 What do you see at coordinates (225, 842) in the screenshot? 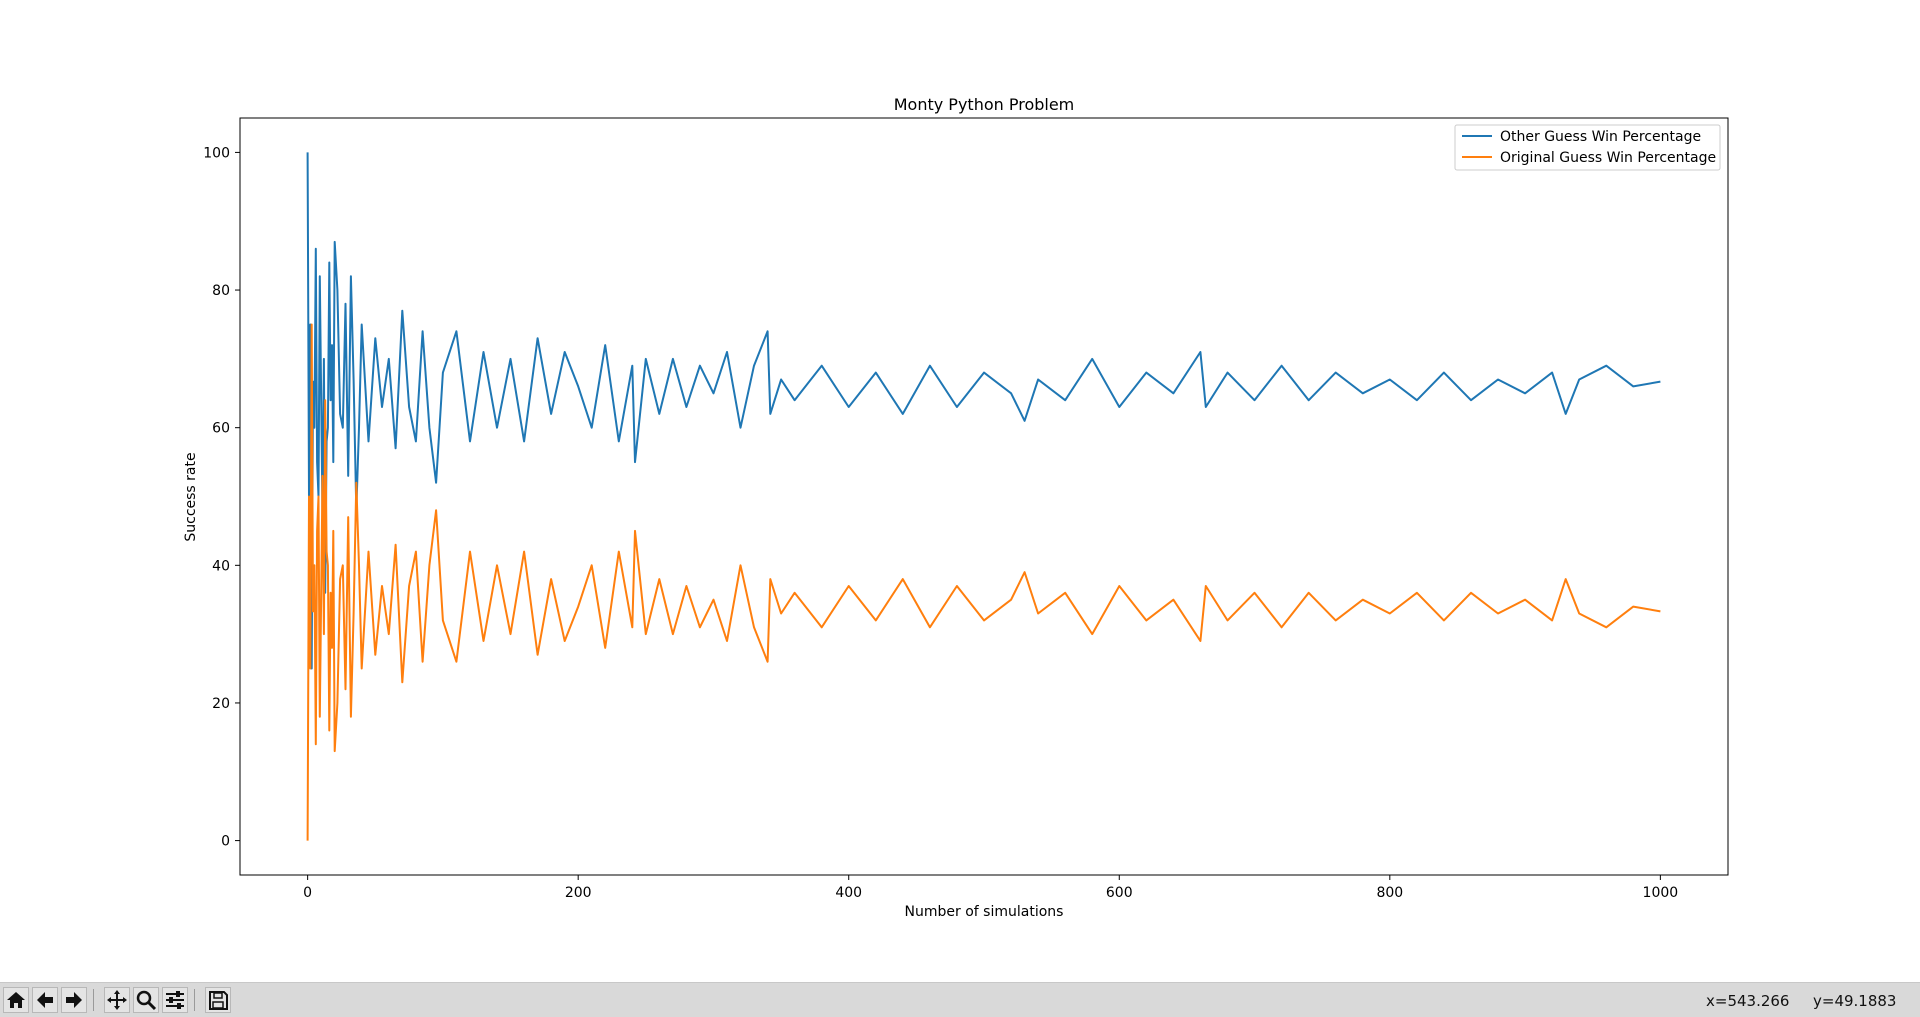
I see `y-tick-label: 0` at bounding box center [225, 842].